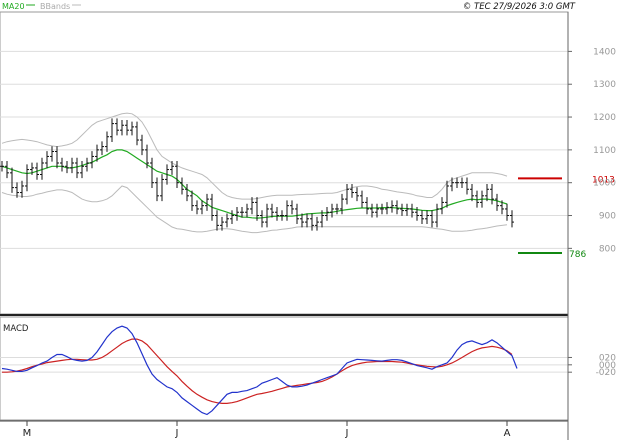 The width and height of the screenshot is (627, 440). I want to click on macd-y-tick-label: -020, so click(606, 373).